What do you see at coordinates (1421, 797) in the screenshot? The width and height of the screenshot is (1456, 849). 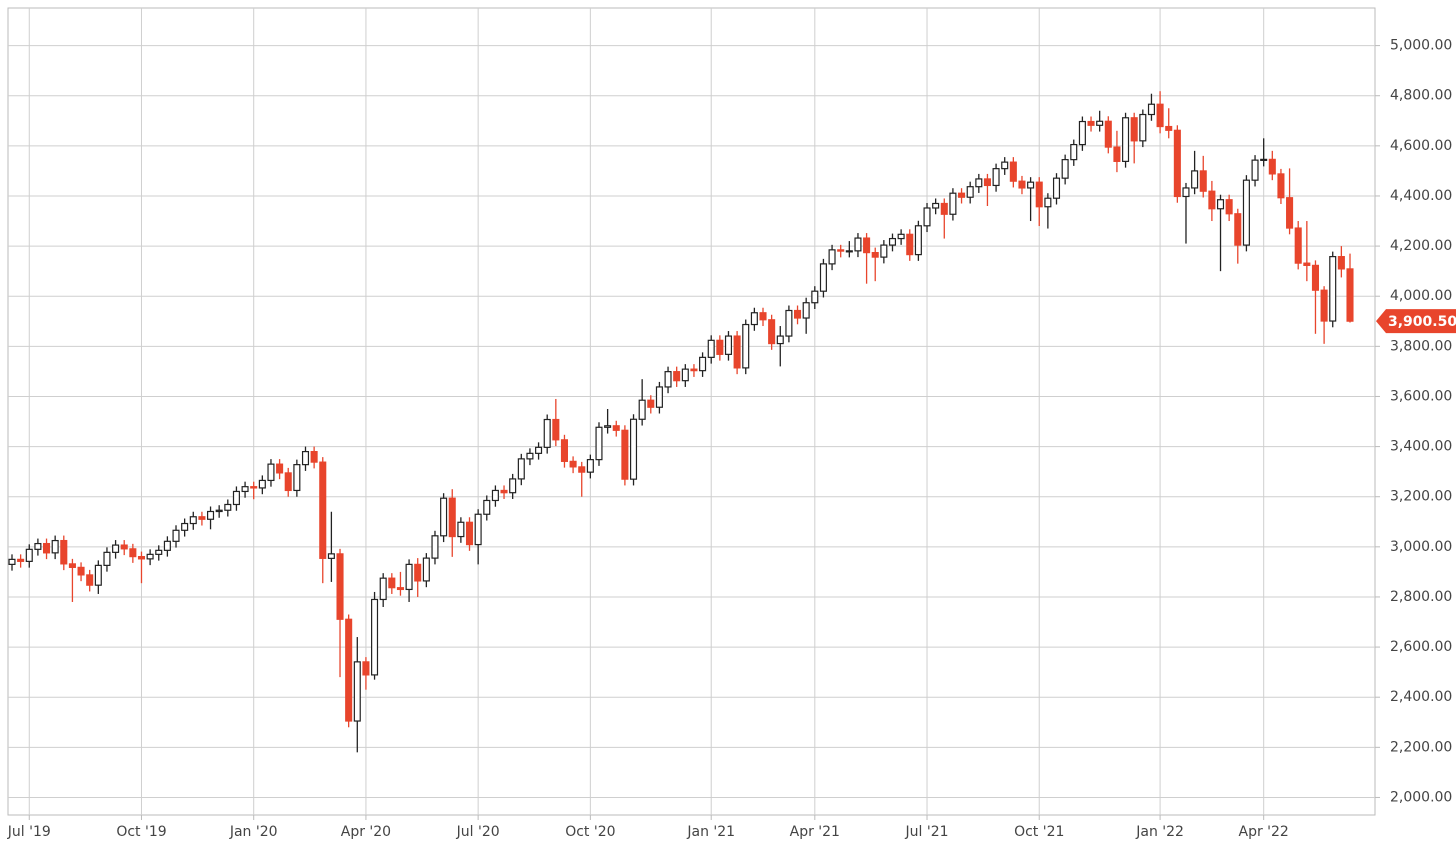 I see `y-tick-label: 2,000.00` at bounding box center [1421, 797].